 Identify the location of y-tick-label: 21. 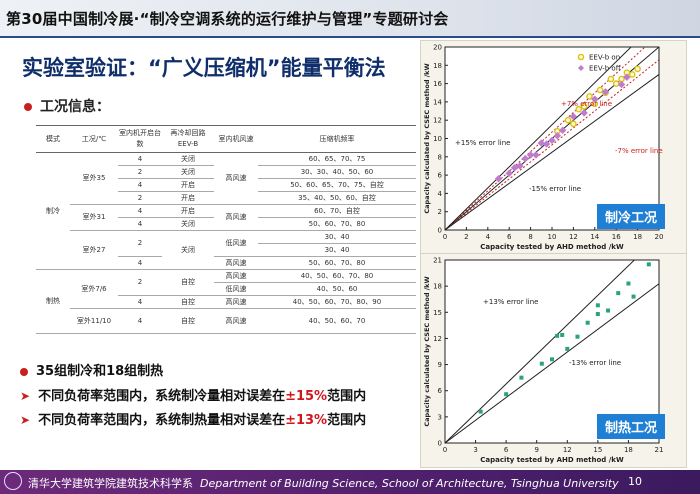
(437, 261).